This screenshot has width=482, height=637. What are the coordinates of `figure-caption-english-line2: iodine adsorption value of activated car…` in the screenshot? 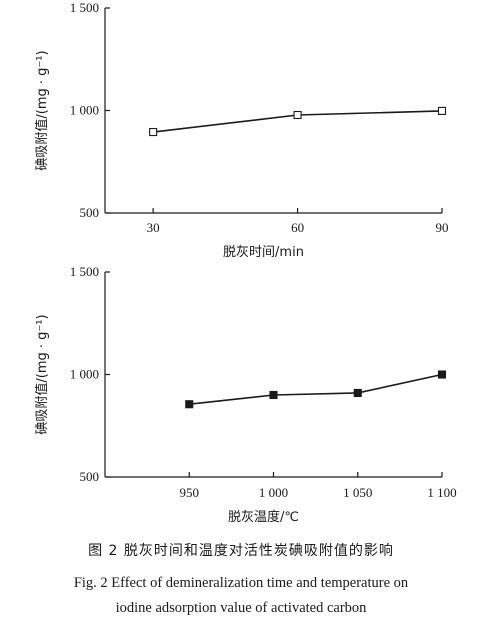 It's located at (241, 608).